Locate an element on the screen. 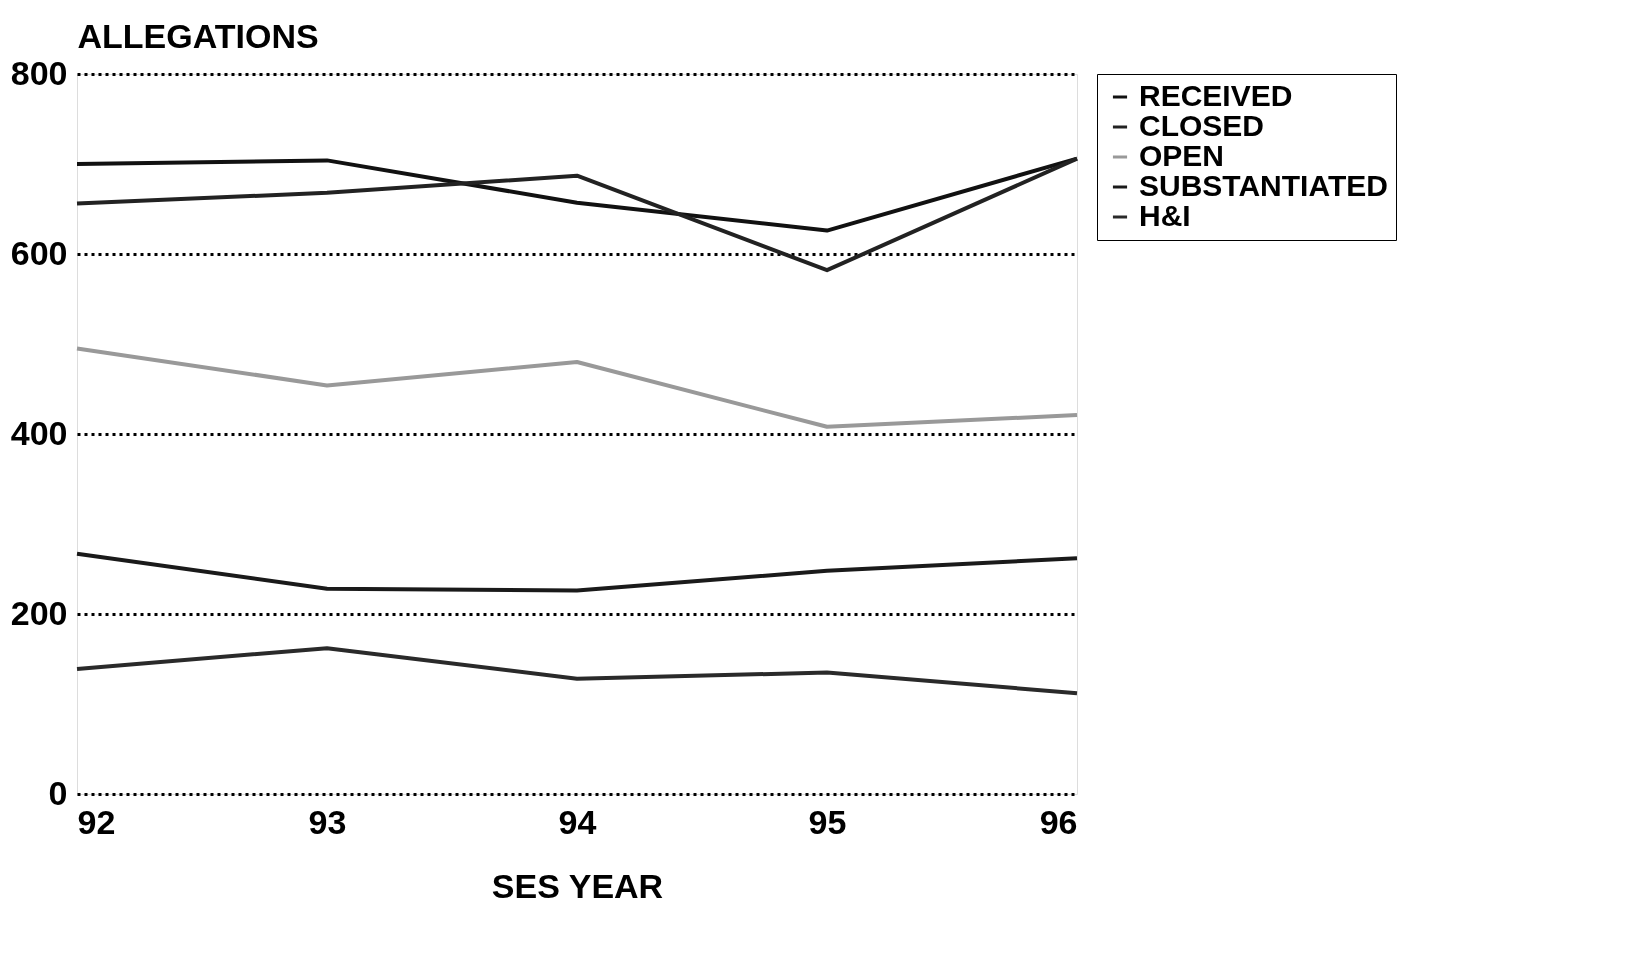 The height and width of the screenshot is (964, 1646). legend-label: RECEIVED is located at coordinates (1216, 95).